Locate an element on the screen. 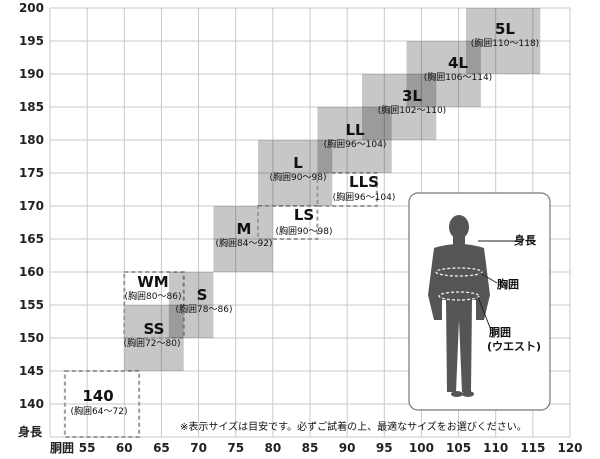 This screenshot has height=459, width=600. x-tick-label: 110 is located at coordinates (495, 448).